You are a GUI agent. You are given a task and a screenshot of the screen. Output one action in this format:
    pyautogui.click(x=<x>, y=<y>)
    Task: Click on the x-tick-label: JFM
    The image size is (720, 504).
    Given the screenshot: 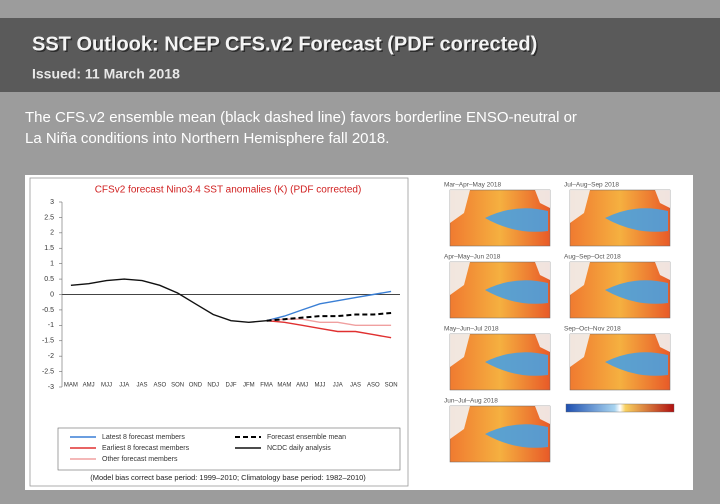 What is the action you would take?
    pyautogui.click(x=249, y=386)
    